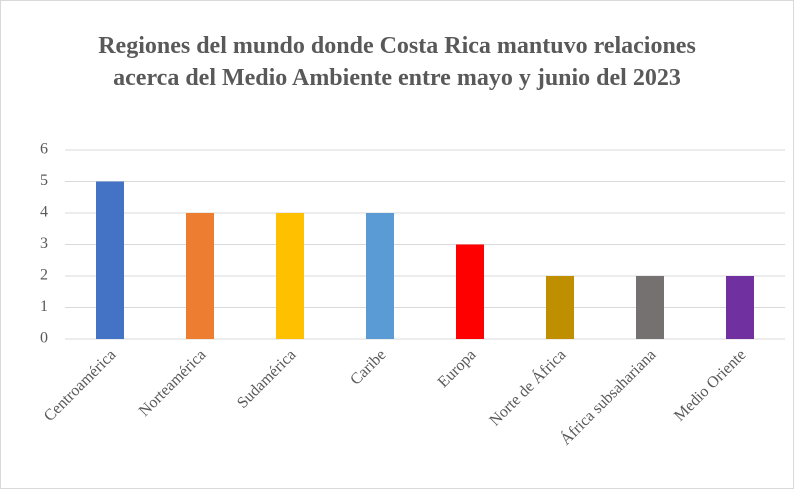 This screenshot has height=489, width=794. Describe the element at coordinates (44, 180) in the screenshot. I see `y-tick-label: 5` at that location.